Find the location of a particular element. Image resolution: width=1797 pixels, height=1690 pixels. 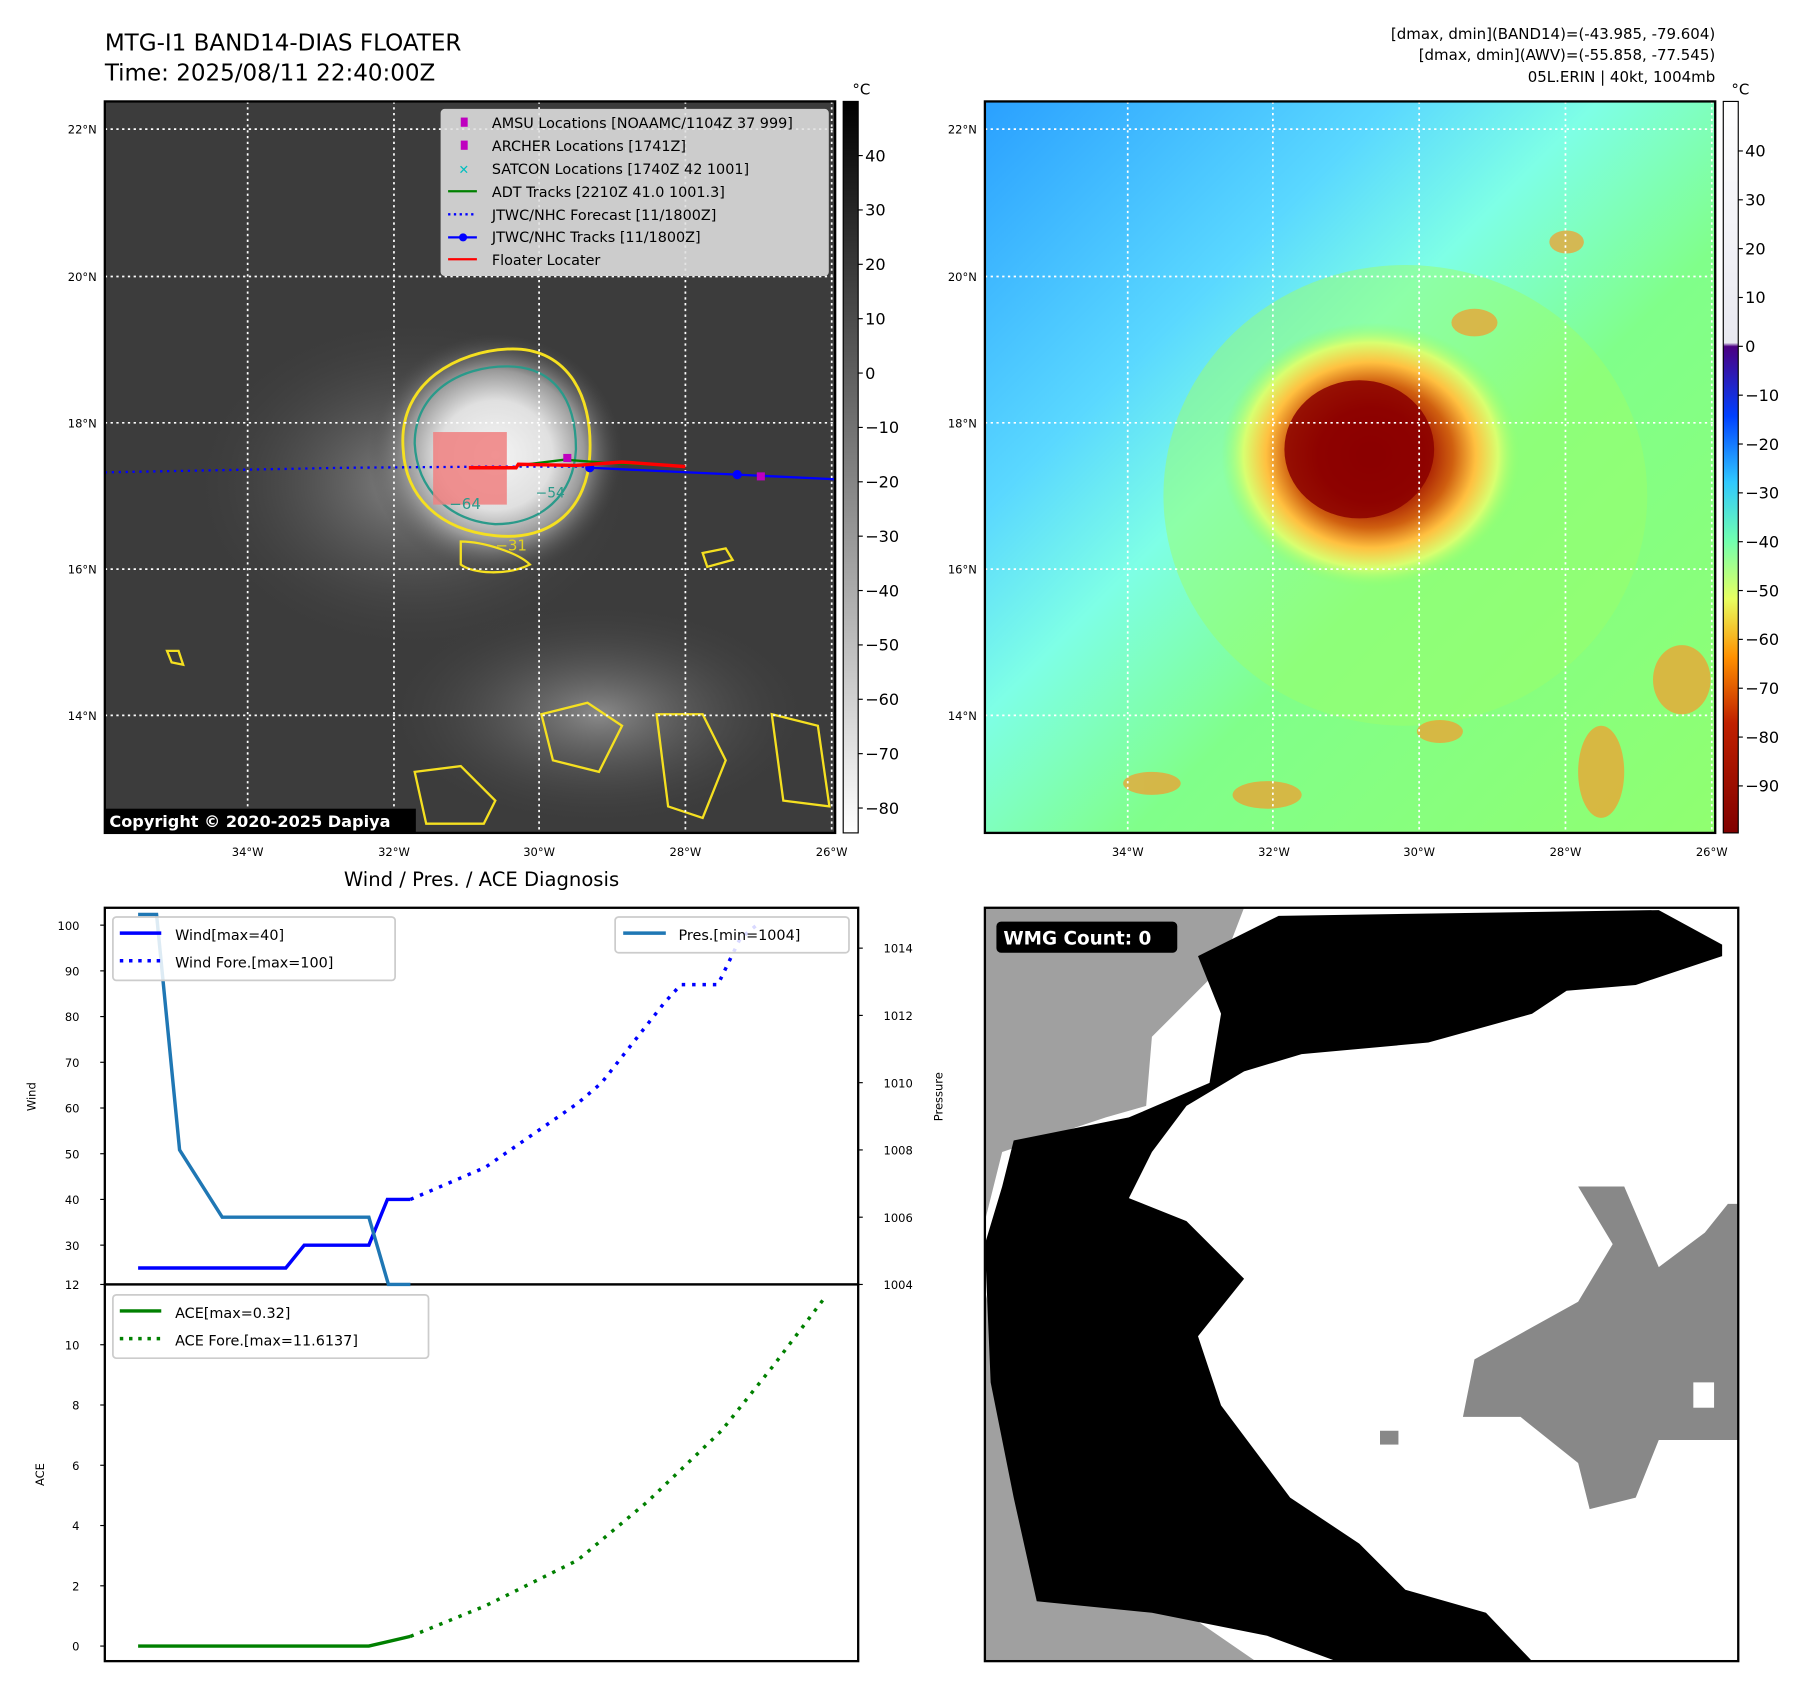

wind-tick-label: 40 is located at coordinates (72, 1200).